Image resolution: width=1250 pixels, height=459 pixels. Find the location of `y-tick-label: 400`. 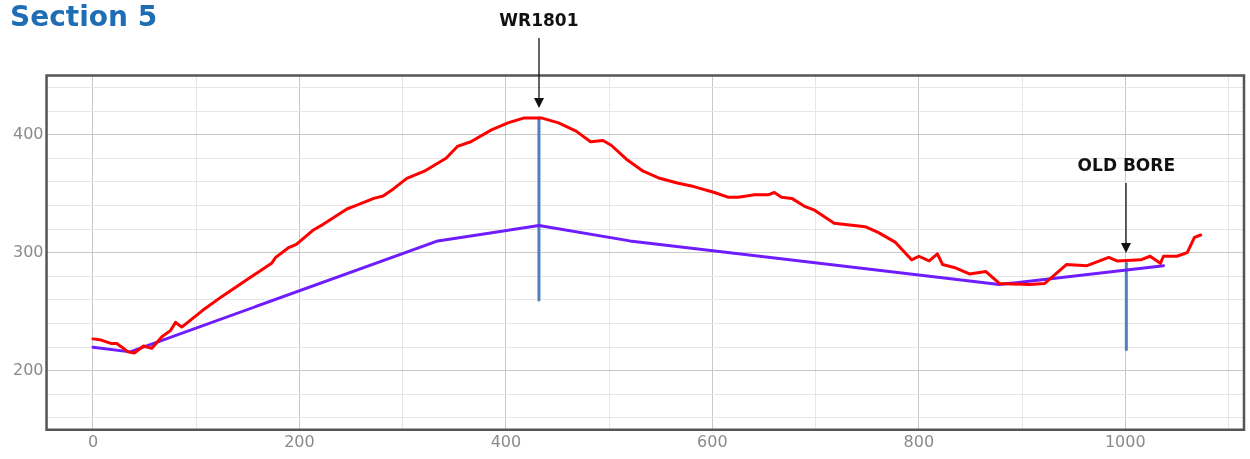

y-tick-label: 400 is located at coordinates (28, 133).